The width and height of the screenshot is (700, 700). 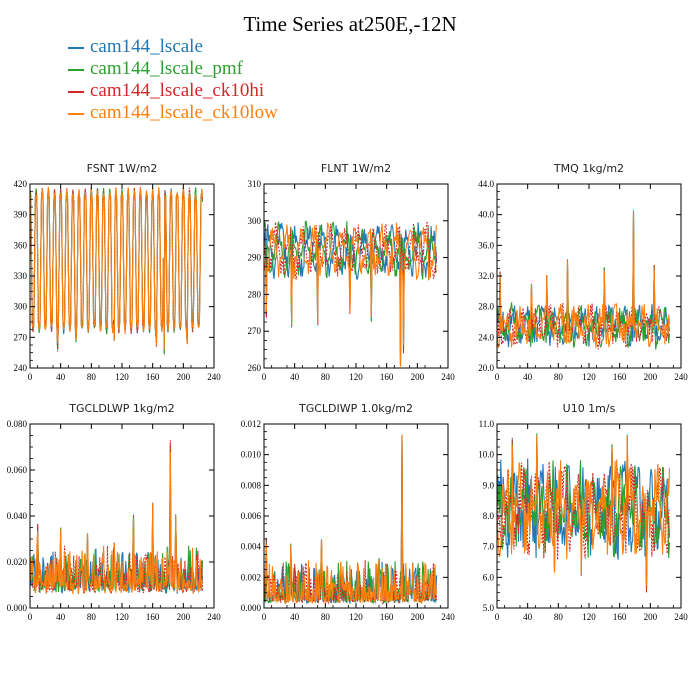 I want to click on y-tick-label: 0.002, so click(x=251, y=577).